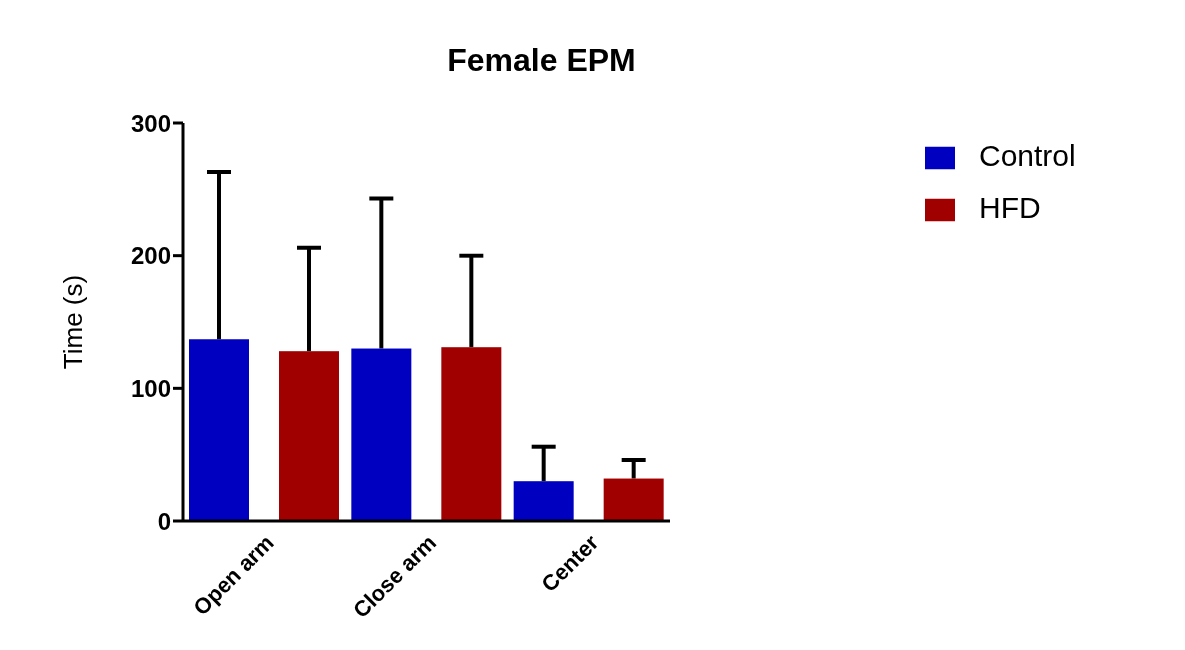 The image size is (1185, 650). I want to click on chart-title: Female EPM, so click(541, 60).